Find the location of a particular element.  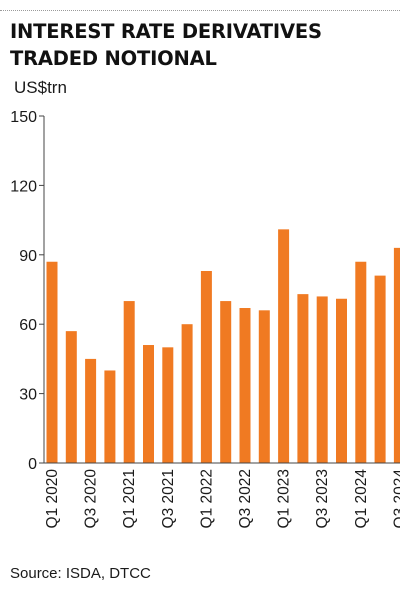

source-note: Source: ISDA, DTCC is located at coordinates (80, 573).